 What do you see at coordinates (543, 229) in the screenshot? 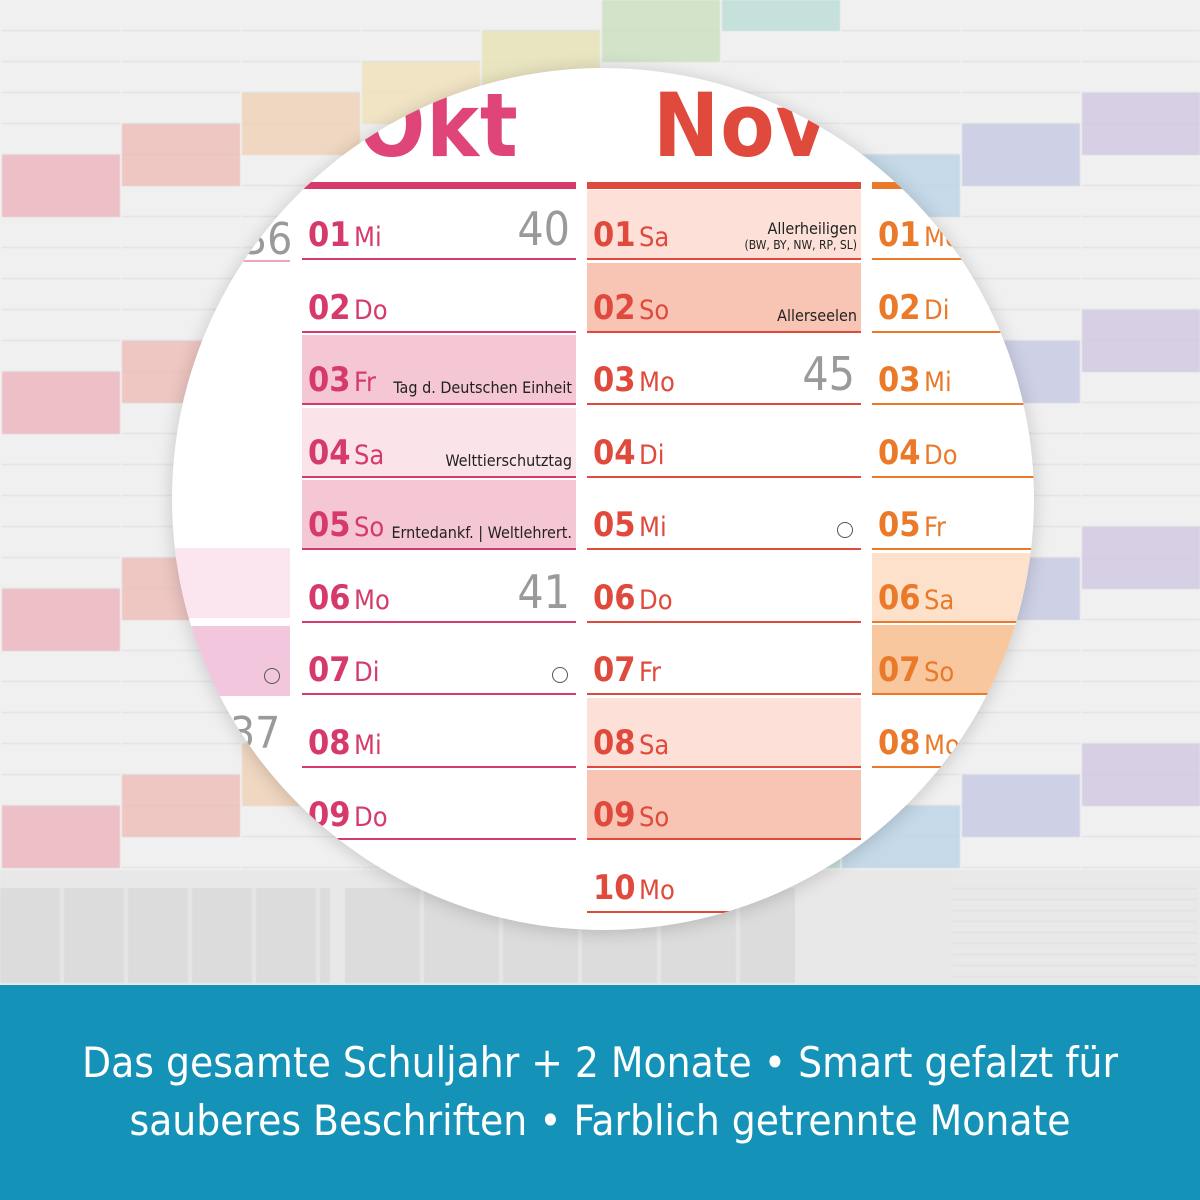
I see `week-number: 40` at bounding box center [543, 229].